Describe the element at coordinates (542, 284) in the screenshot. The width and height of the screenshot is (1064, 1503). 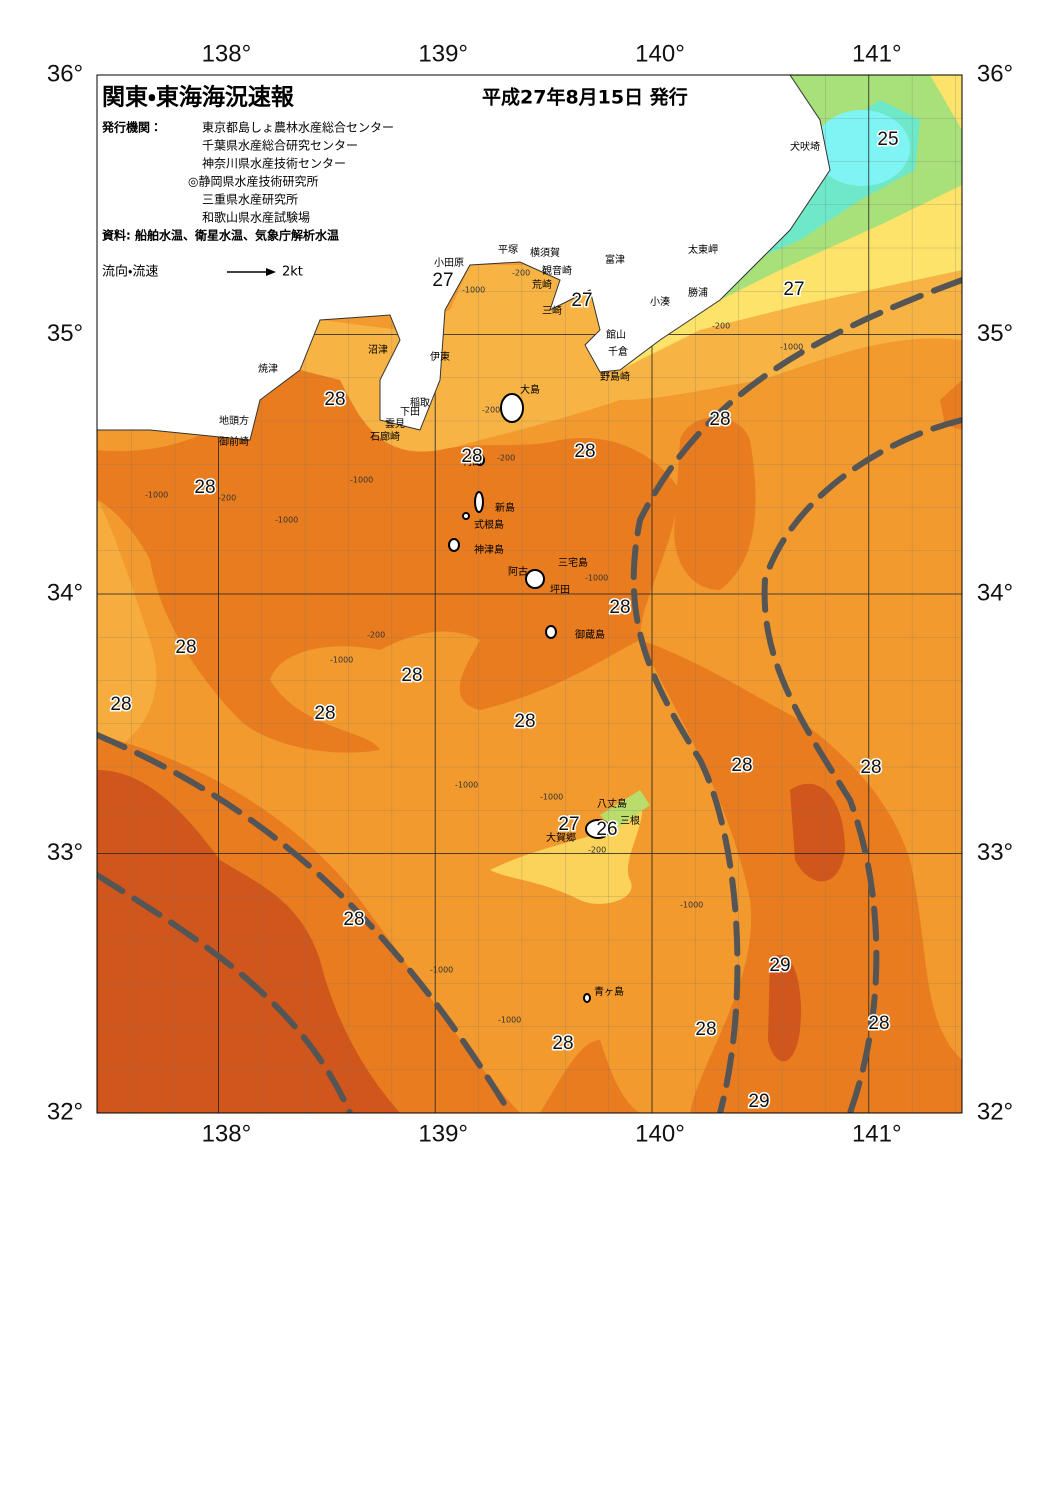
I see `place-name: 荒崎` at that location.